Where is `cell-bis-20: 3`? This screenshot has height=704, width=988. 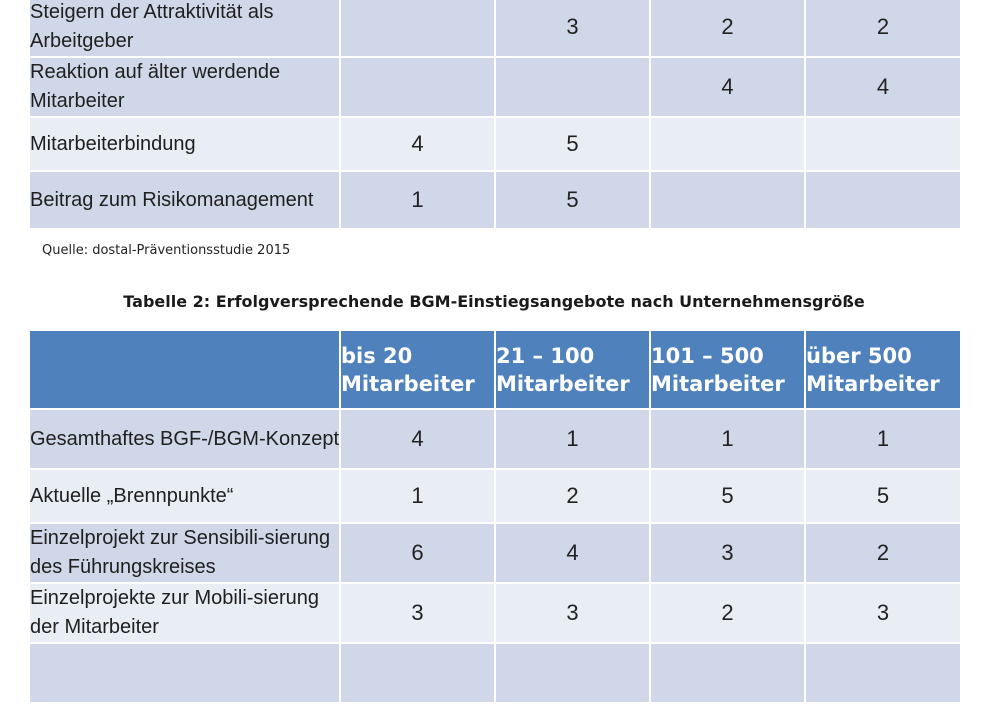
cell-bis-20: 3 is located at coordinates (418, 613).